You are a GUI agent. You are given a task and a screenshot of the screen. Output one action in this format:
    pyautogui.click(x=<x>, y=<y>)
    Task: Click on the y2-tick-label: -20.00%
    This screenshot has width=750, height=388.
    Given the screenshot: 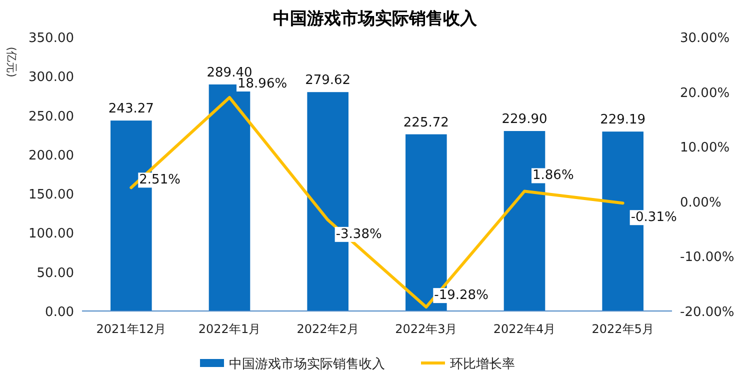 What is the action you would take?
    pyautogui.click(x=707, y=312)
    